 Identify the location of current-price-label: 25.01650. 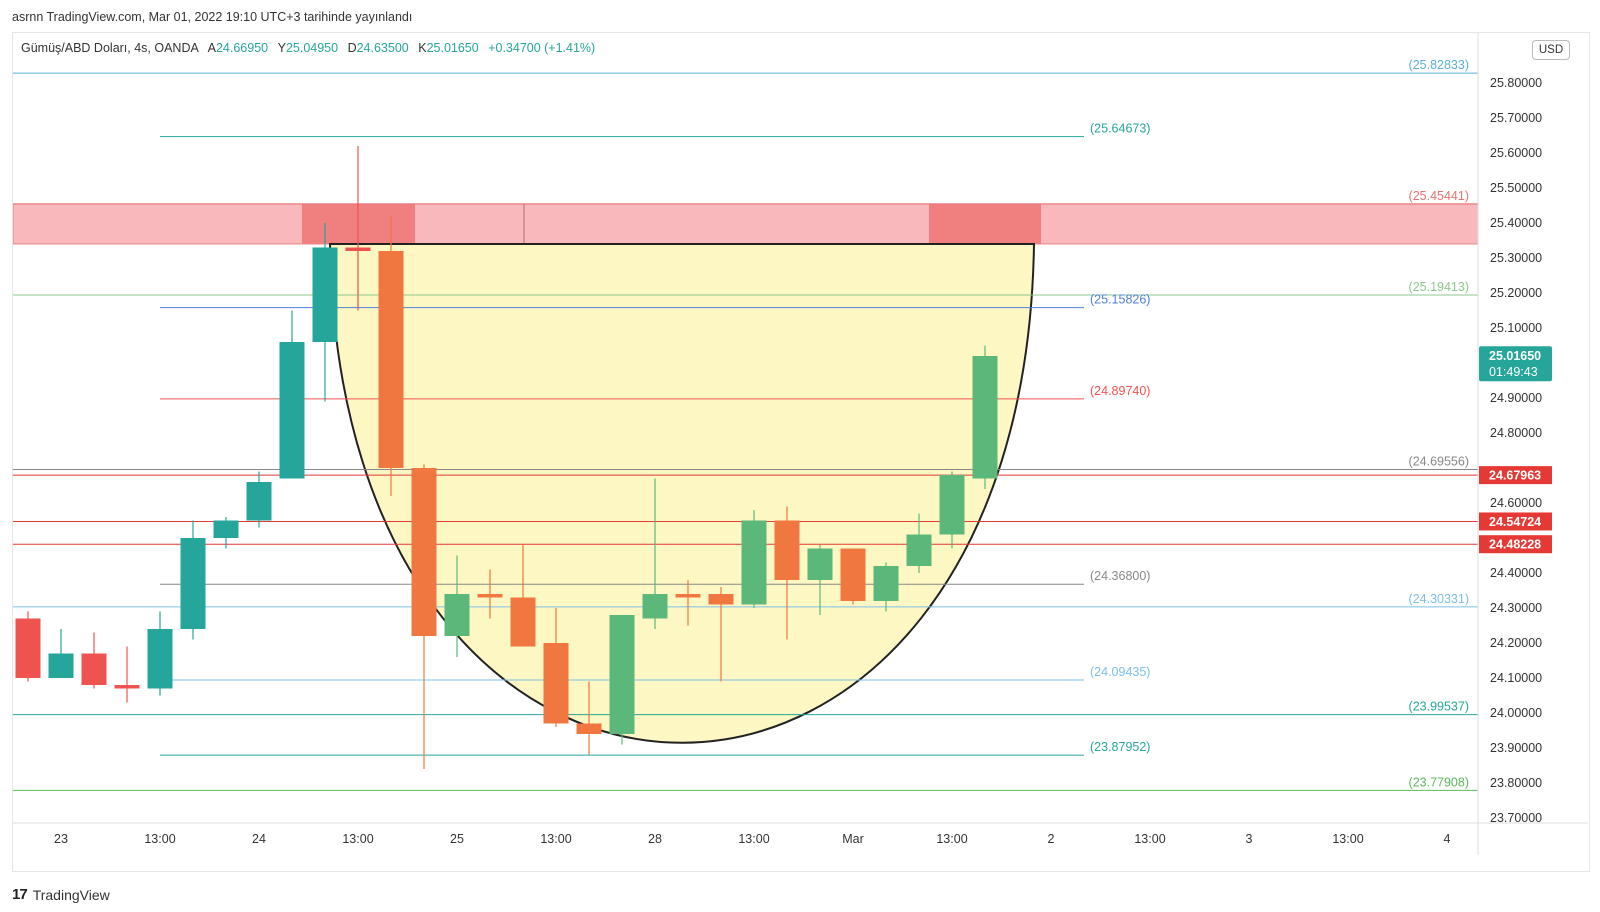
(1515, 356).